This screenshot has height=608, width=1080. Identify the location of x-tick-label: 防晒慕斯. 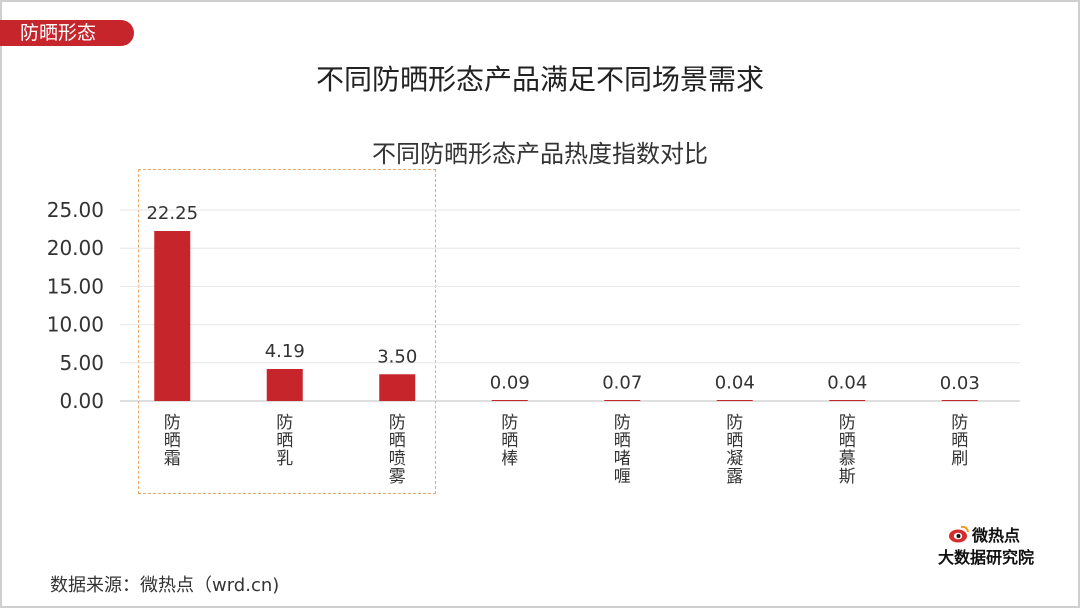
(847, 450).